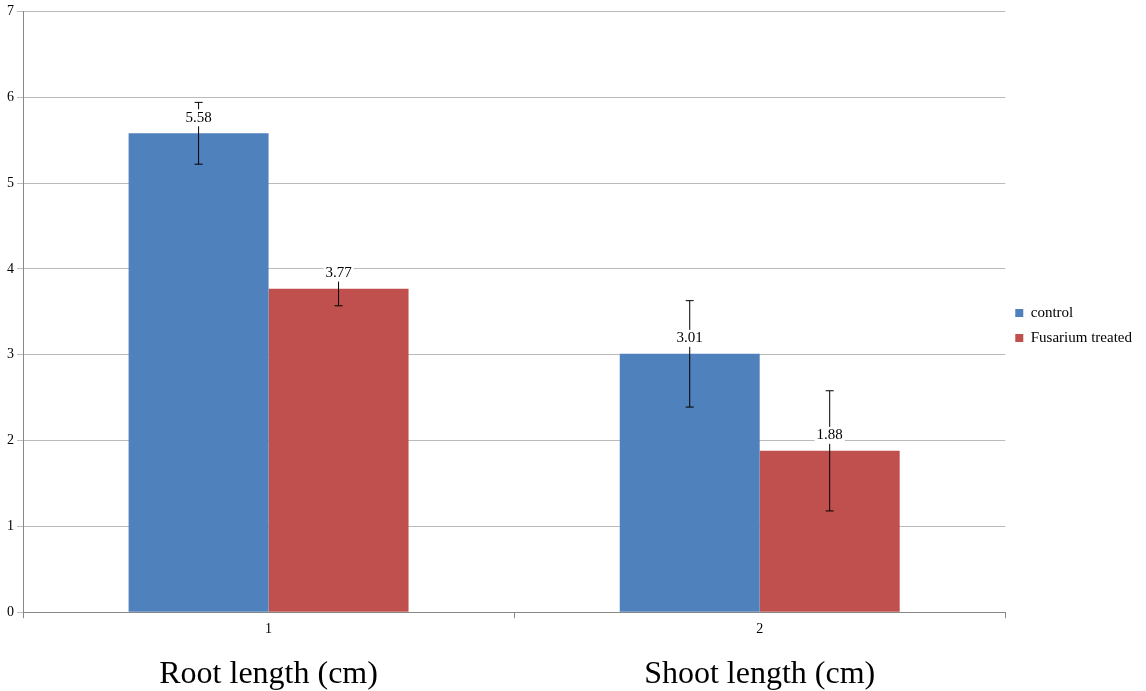  What do you see at coordinates (689, 337) in the screenshot?
I see `data-label: 3.01` at bounding box center [689, 337].